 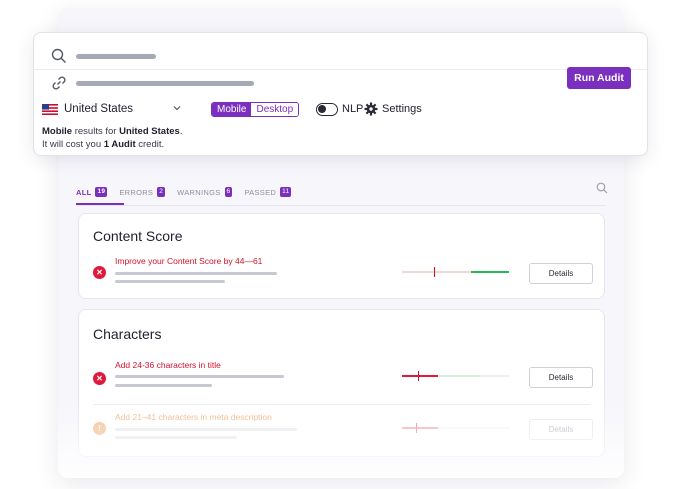 What do you see at coordinates (341, 205) in the screenshot?
I see `tabs-divider` at bounding box center [341, 205].